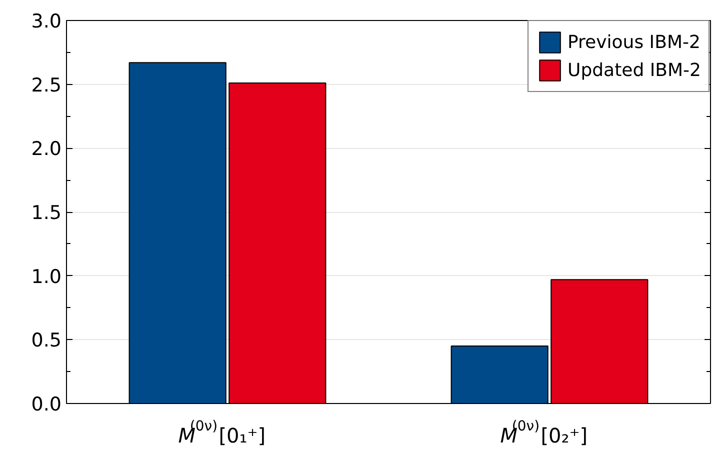 This screenshot has height=461, width=712. I want to click on y-tick-label: 0.5, so click(46, 341).